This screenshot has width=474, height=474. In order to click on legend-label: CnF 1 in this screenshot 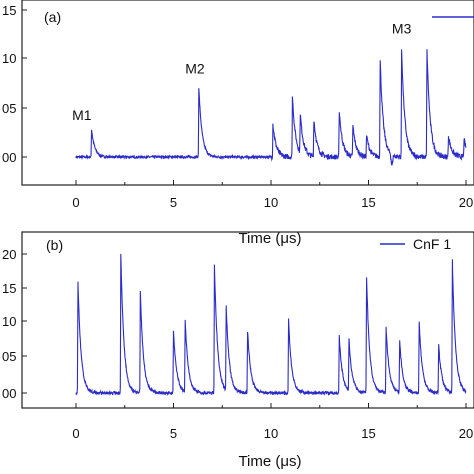, I will do `click(432, 244)`.